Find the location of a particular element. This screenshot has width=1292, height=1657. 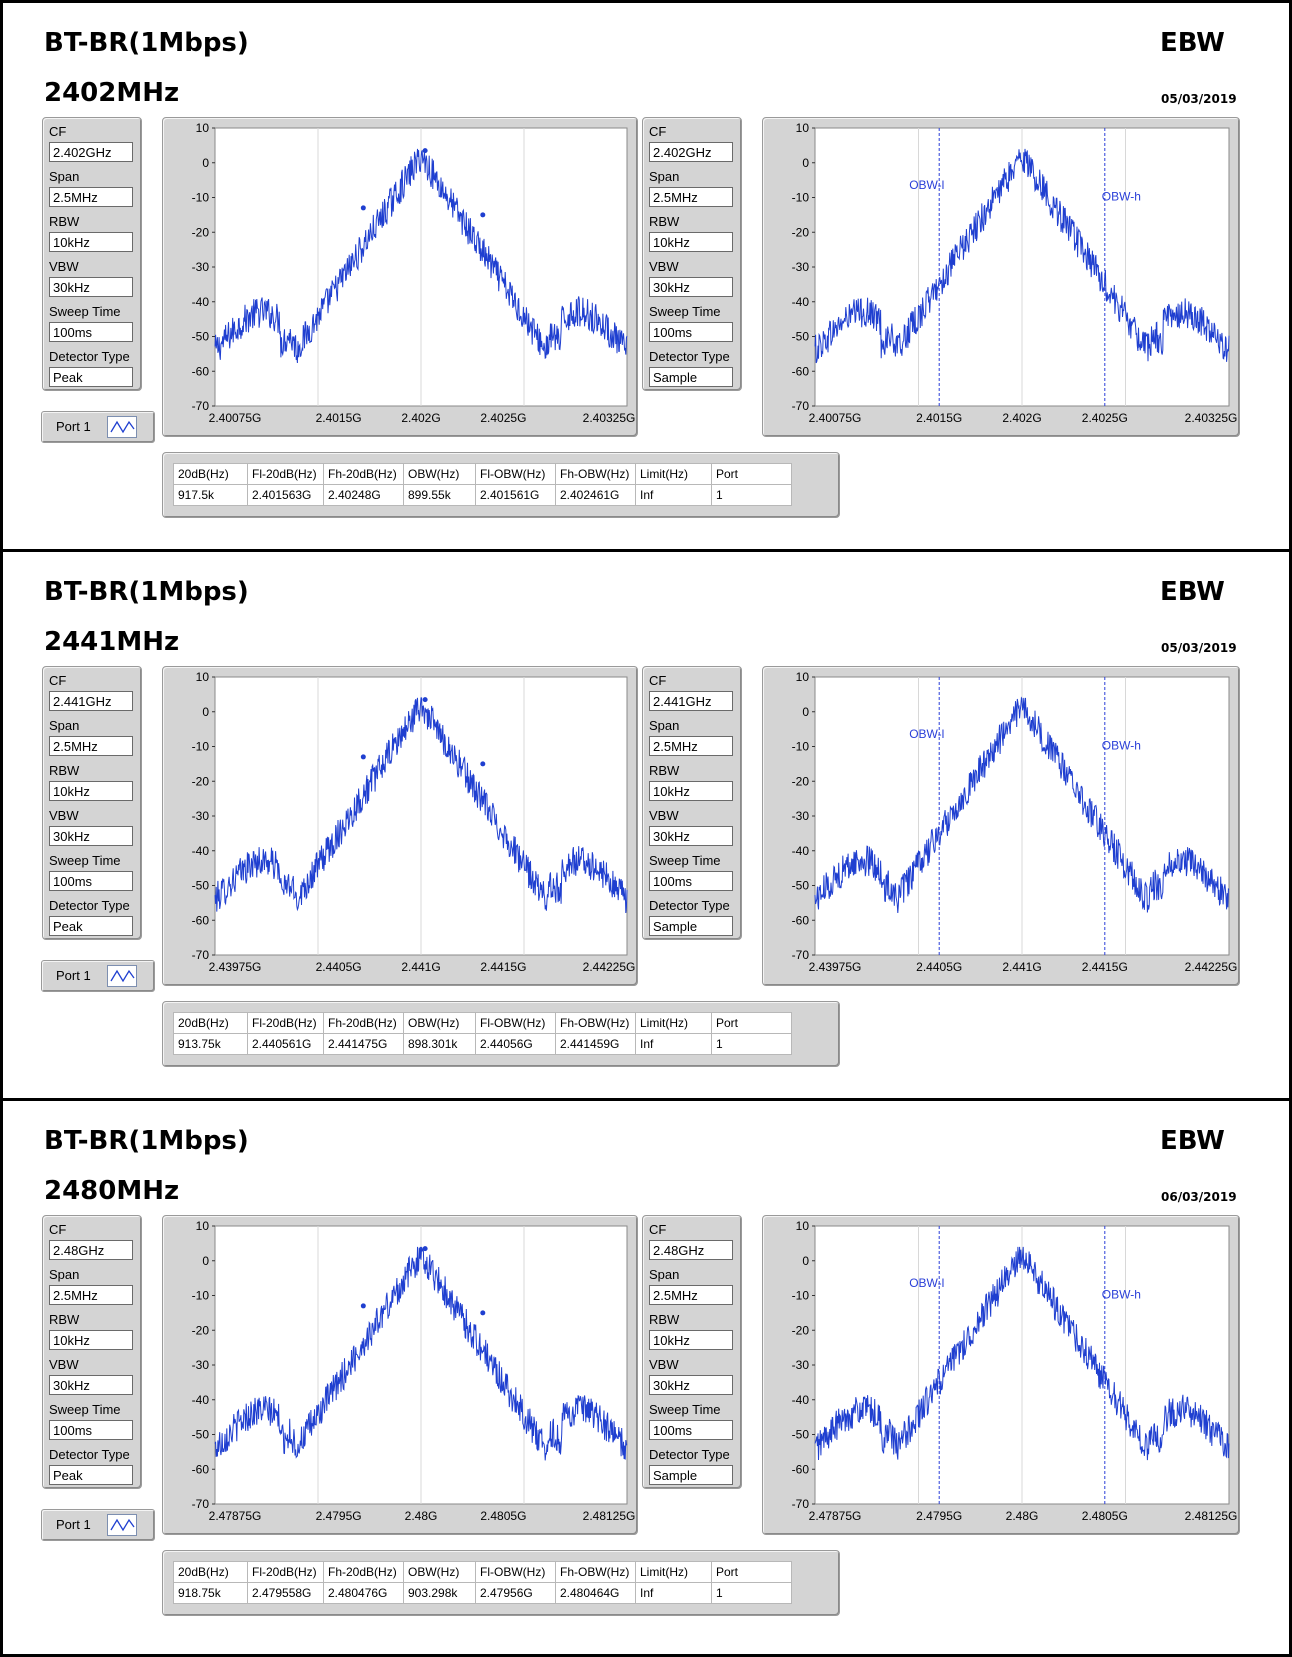

obw-marker-label: OBW-l is located at coordinates (926, 185).